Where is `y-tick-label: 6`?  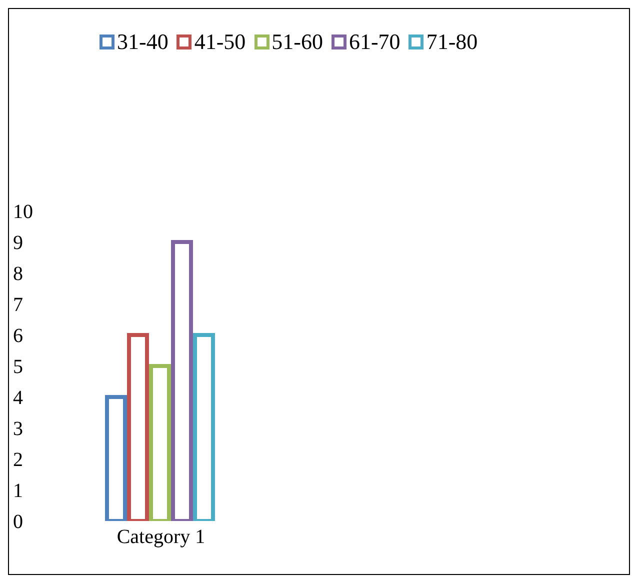
y-tick-label: 6 is located at coordinates (18, 336).